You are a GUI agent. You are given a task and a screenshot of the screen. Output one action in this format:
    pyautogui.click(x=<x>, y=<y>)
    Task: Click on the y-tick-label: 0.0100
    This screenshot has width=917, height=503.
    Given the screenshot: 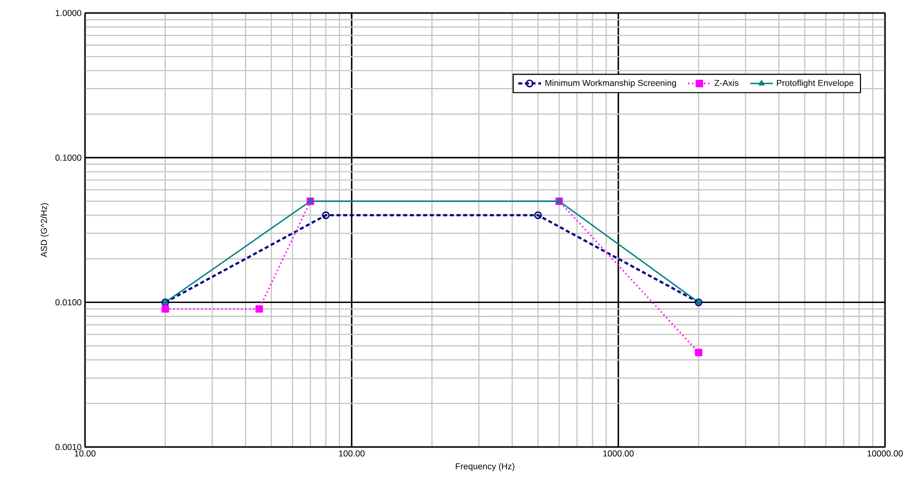 What is the action you would take?
    pyautogui.click(x=68, y=302)
    